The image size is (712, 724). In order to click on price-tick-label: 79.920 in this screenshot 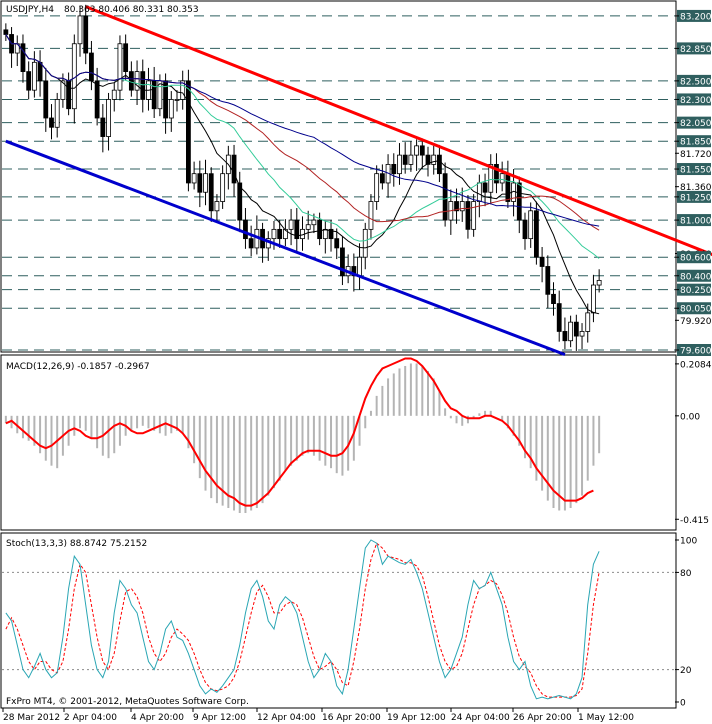, I will do `click(696, 322)`.